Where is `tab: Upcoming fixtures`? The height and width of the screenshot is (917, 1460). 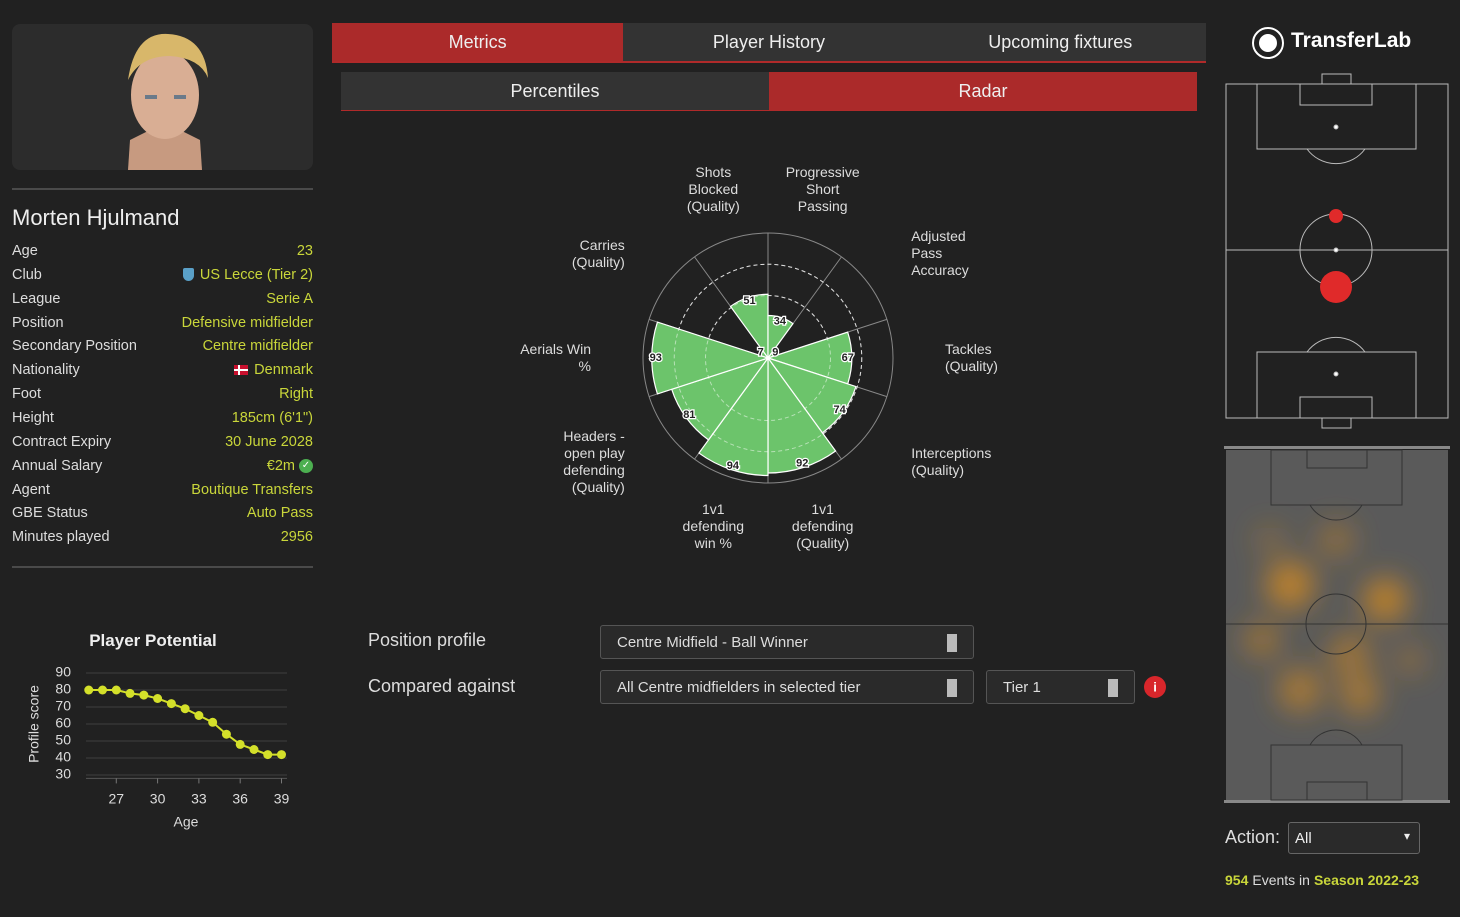 tab: Upcoming fixtures is located at coordinates (1060, 42).